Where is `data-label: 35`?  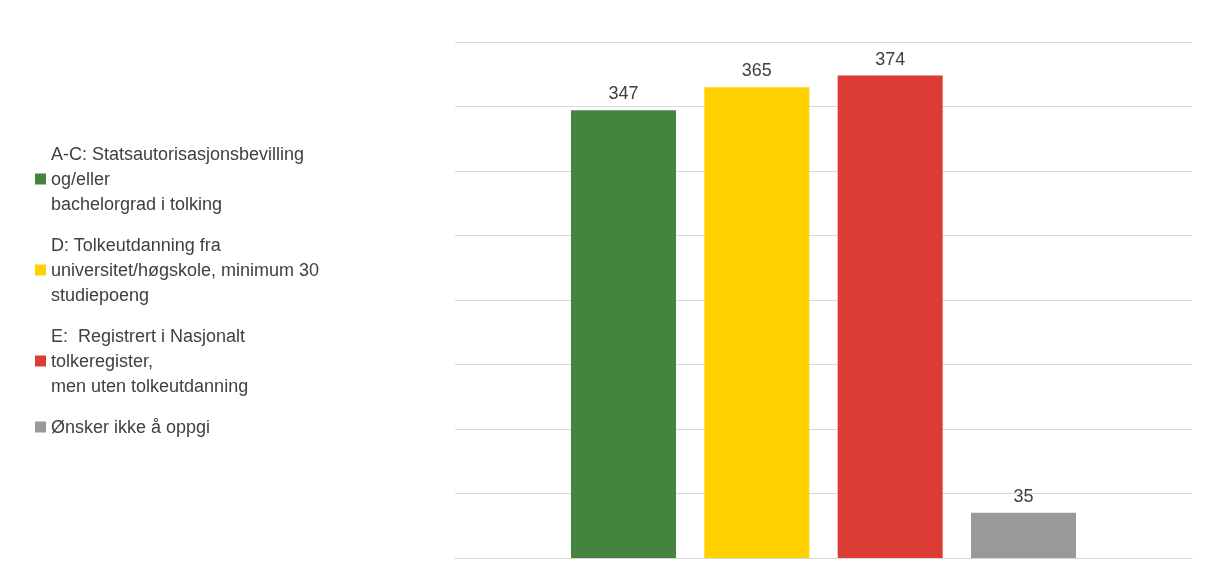
data-label: 35 is located at coordinates (1023, 495).